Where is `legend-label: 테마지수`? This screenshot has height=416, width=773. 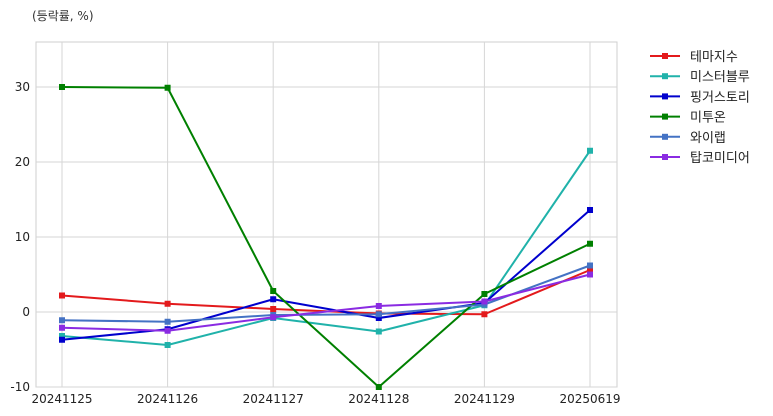
legend-label: 테마지수 is located at coordinates (714, 57).